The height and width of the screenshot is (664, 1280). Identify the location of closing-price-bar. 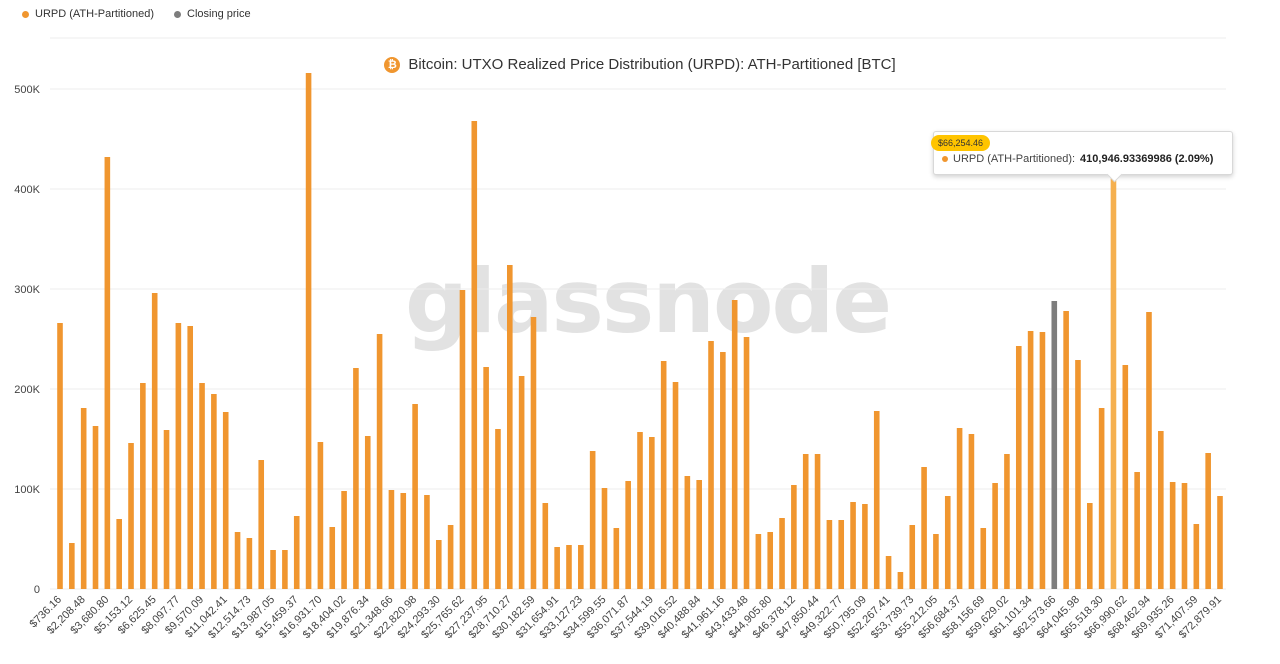
(1054, 445).